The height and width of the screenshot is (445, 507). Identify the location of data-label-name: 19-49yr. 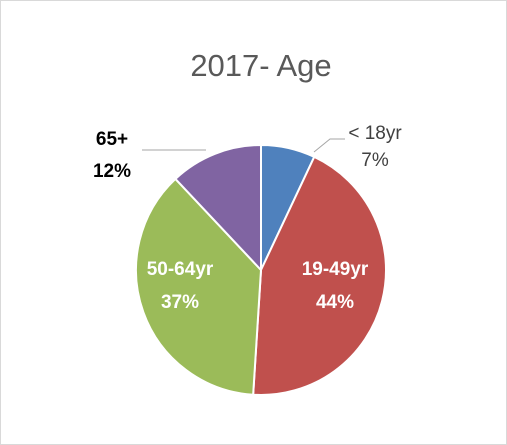
(335, 269).